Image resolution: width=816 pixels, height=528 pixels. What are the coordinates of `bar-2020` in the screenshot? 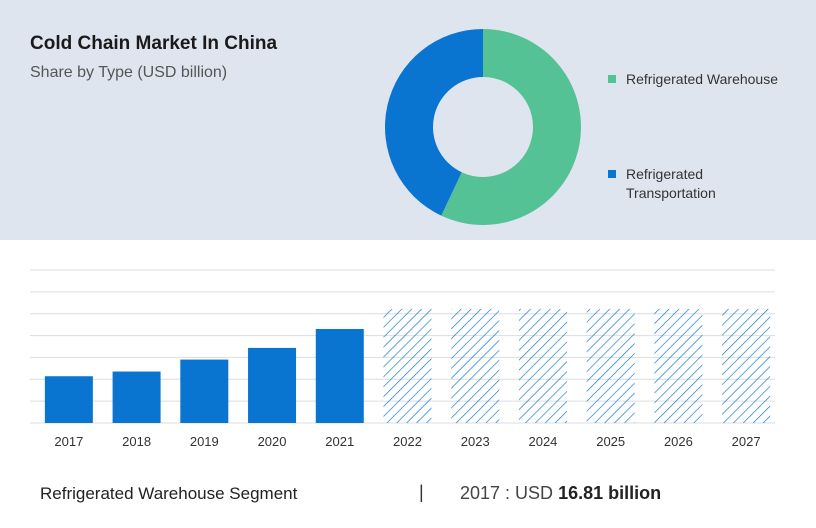 It's located at (272, 385).